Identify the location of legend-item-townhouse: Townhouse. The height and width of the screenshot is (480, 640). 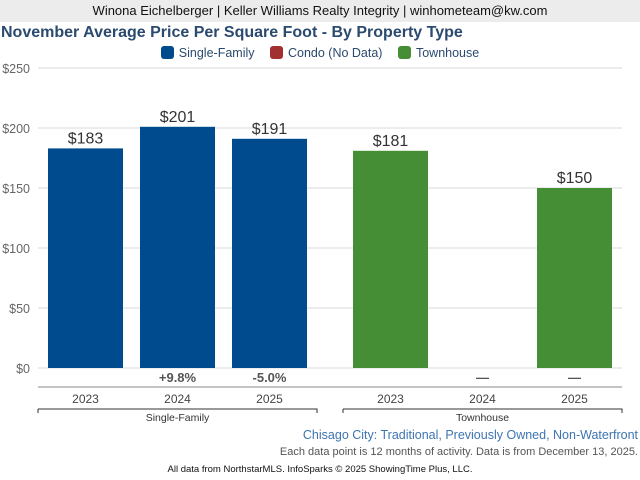
(438, 53).